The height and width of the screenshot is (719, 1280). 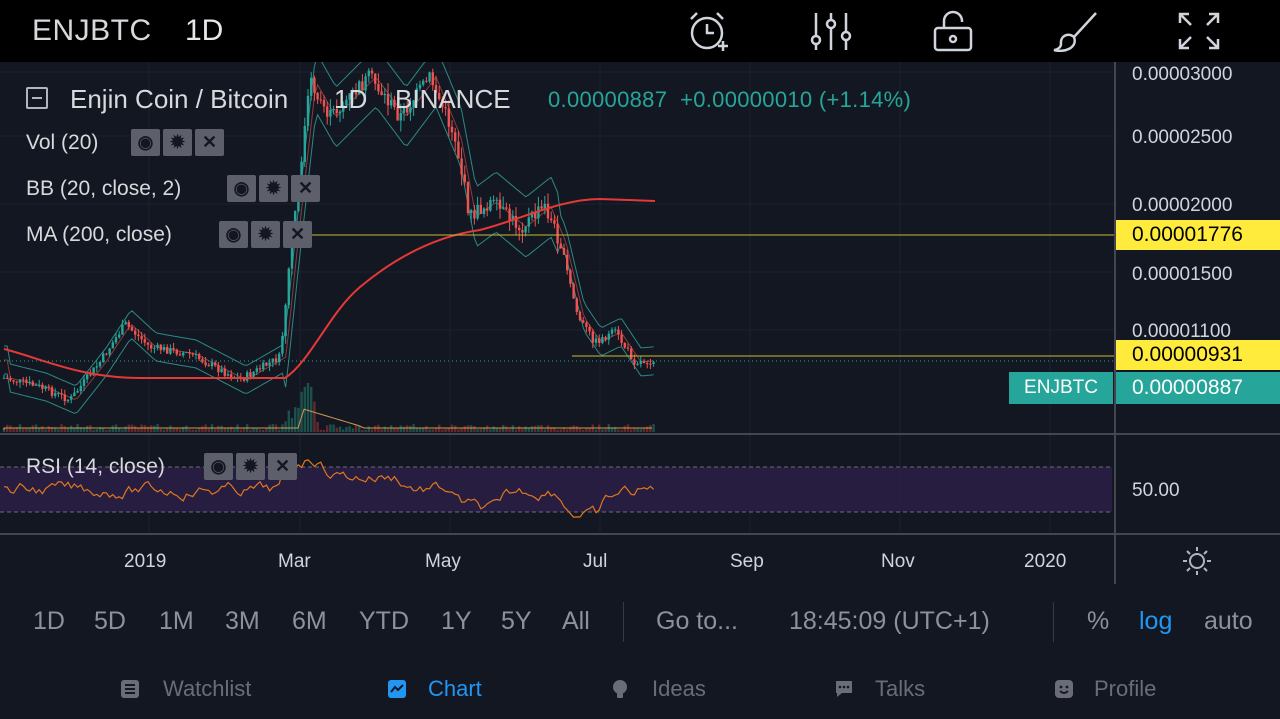 What do you see at coordinates (95, 466) in the screenshot?
I see `indicator-rsi-label: RSI (14, close)` at bounding box center [95, 466].